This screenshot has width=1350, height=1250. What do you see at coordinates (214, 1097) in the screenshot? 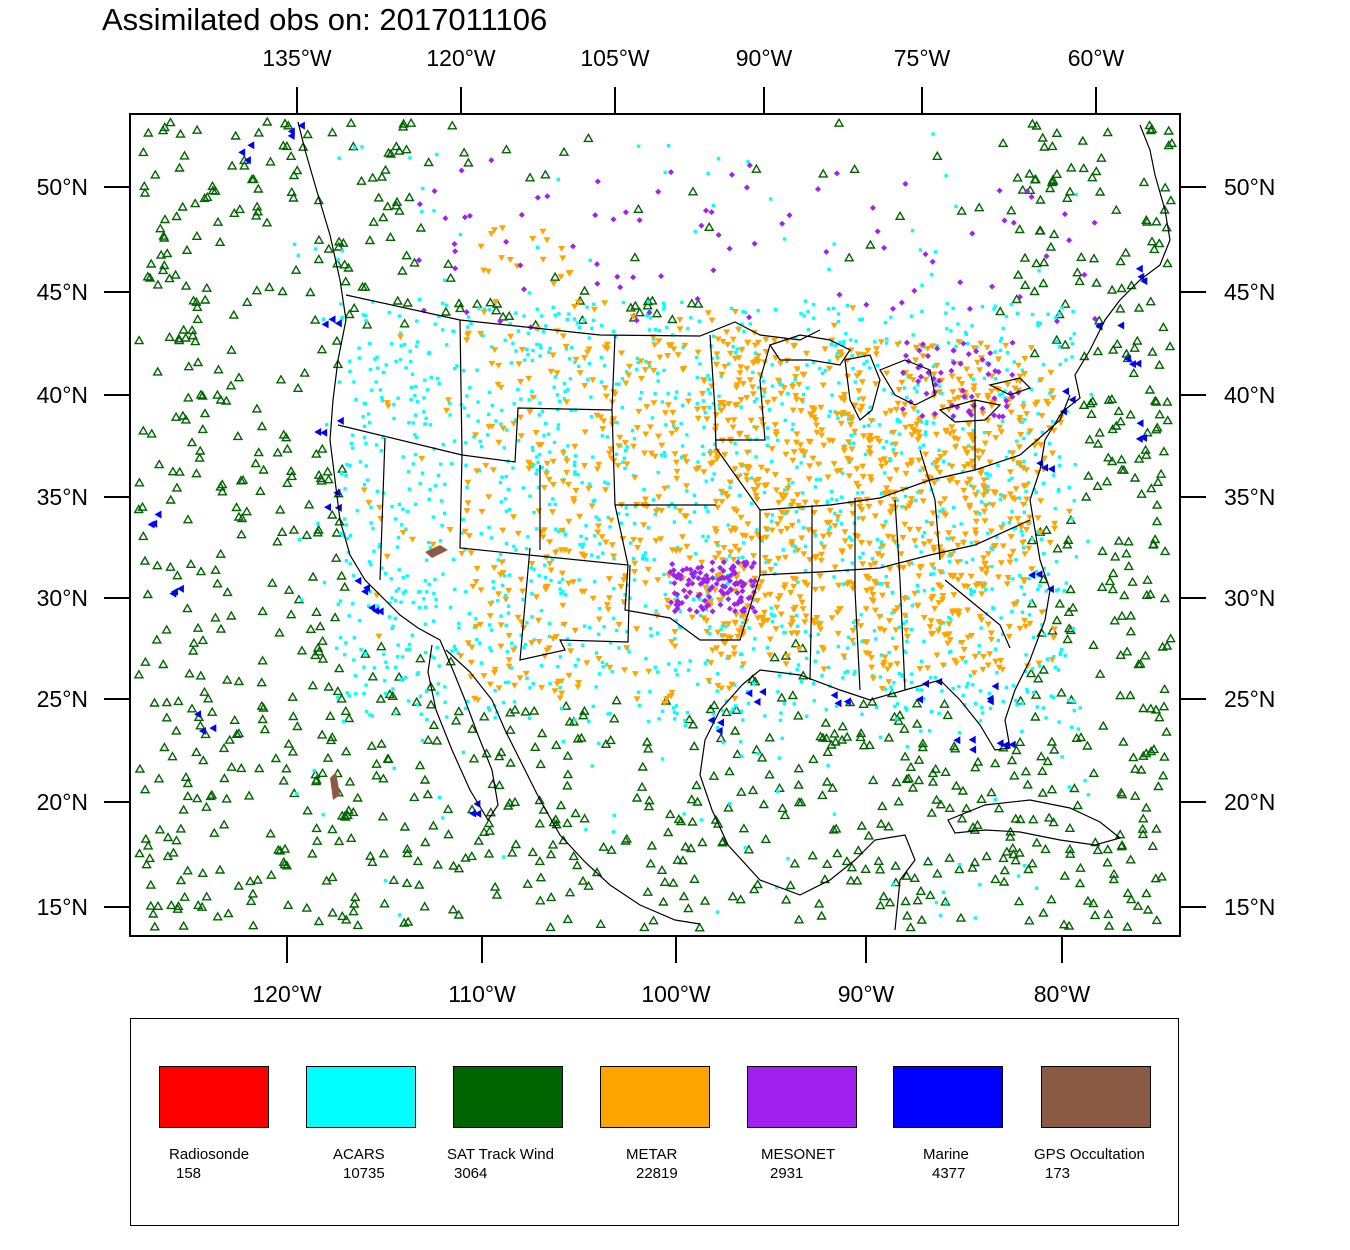
I see `legend-swatch` at bounding box center [214, 1097].